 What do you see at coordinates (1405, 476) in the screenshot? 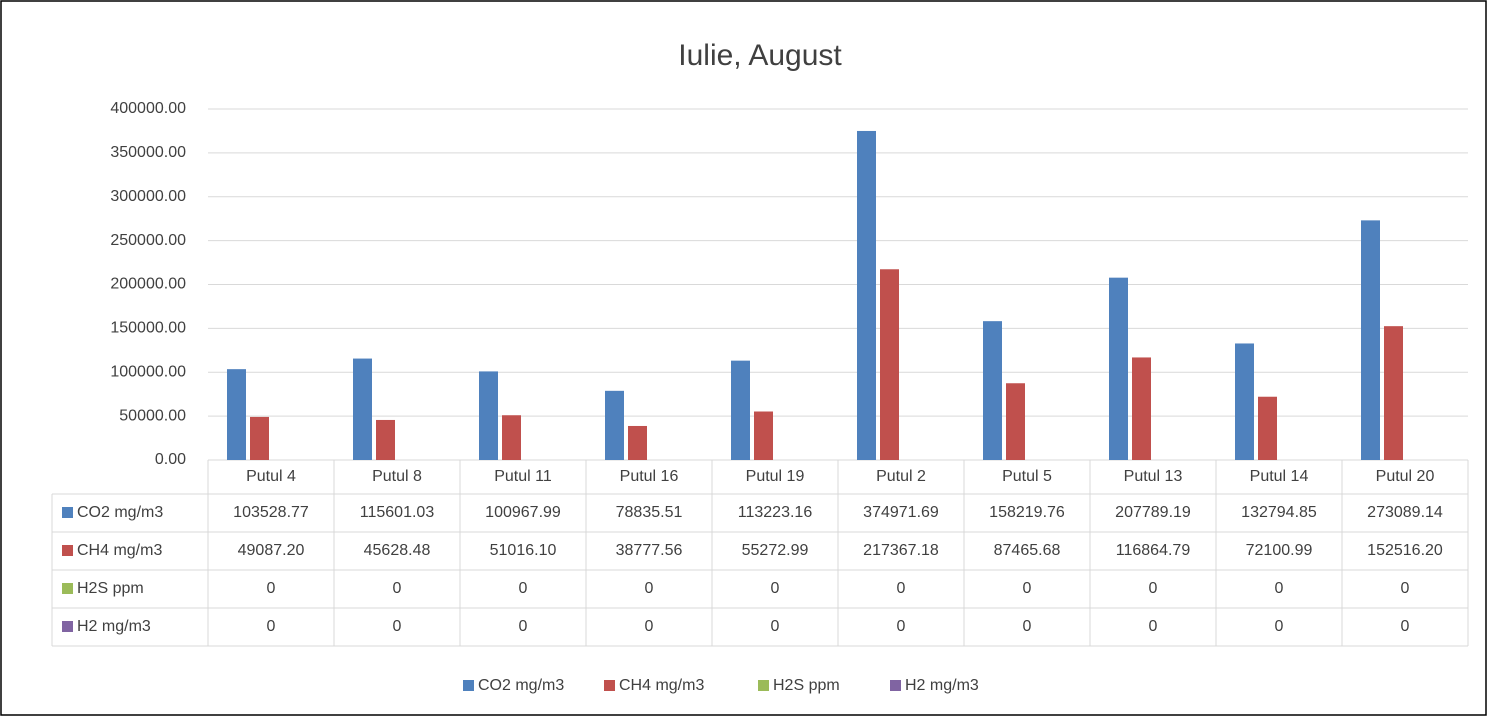
I see `x-tick-label: Putul 20` at bounding box center [1405, 476].